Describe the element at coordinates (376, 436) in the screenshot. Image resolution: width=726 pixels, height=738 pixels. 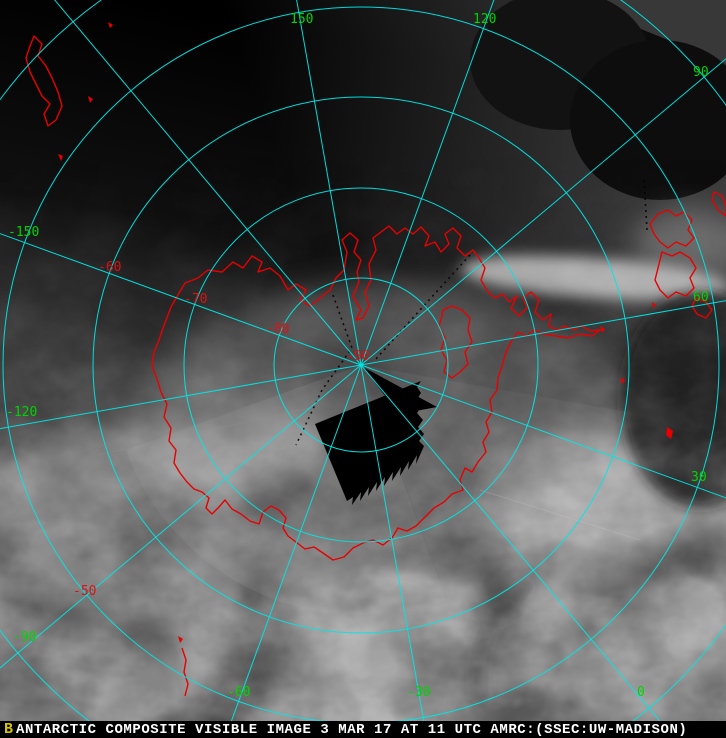
I see `missing-data-wedge` at that location.